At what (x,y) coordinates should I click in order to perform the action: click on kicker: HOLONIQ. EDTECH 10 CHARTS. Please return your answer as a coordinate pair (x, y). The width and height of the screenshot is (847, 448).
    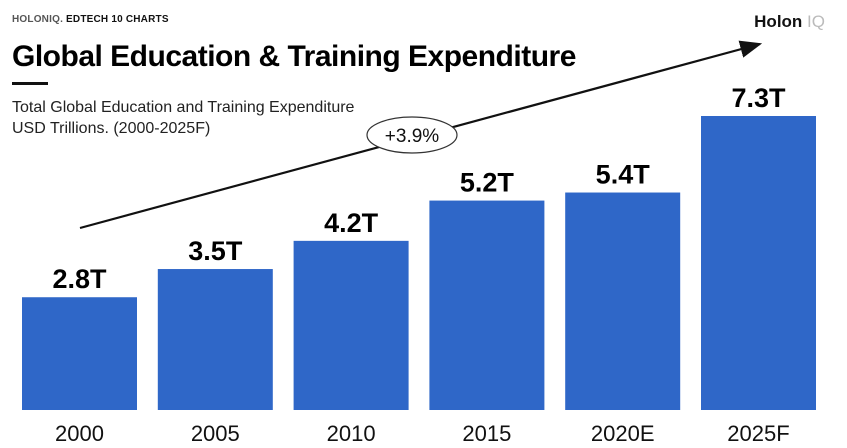
    Looking at the image, I should click on (90, 19).